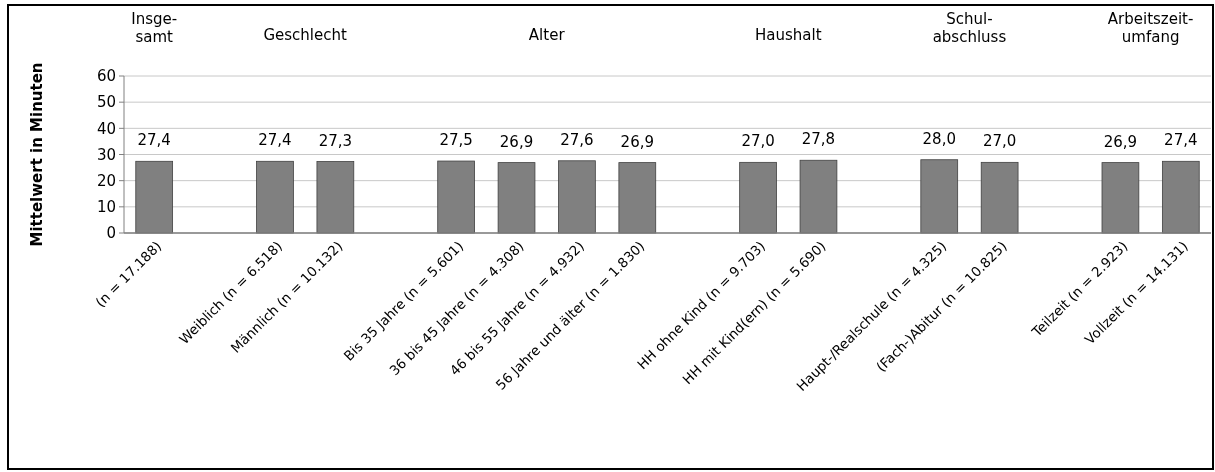  Describe the element at coordinates (106, 76) in the screenshot. I see `y-tick-label: 60` at that location.